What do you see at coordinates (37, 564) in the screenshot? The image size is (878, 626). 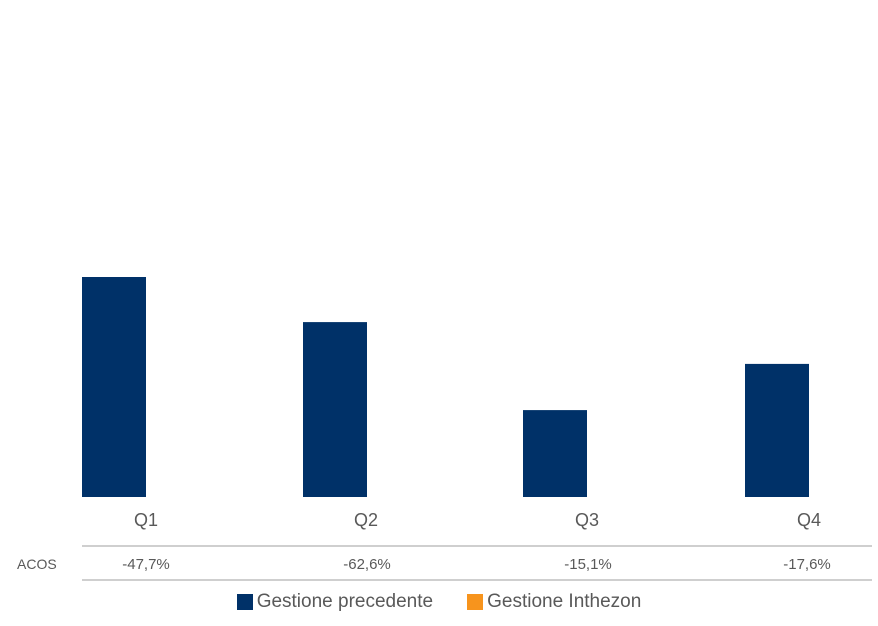 I see `acos-row-title: ACOS` at bounding box center [37, 564].